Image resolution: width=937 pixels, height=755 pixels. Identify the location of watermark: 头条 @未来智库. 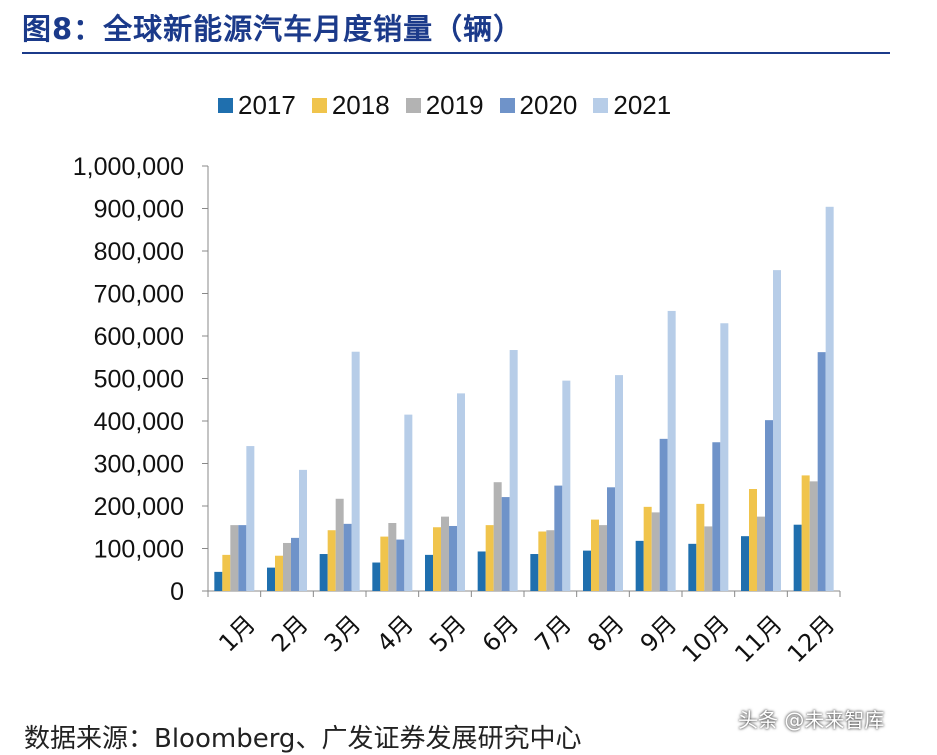
(811, 720).